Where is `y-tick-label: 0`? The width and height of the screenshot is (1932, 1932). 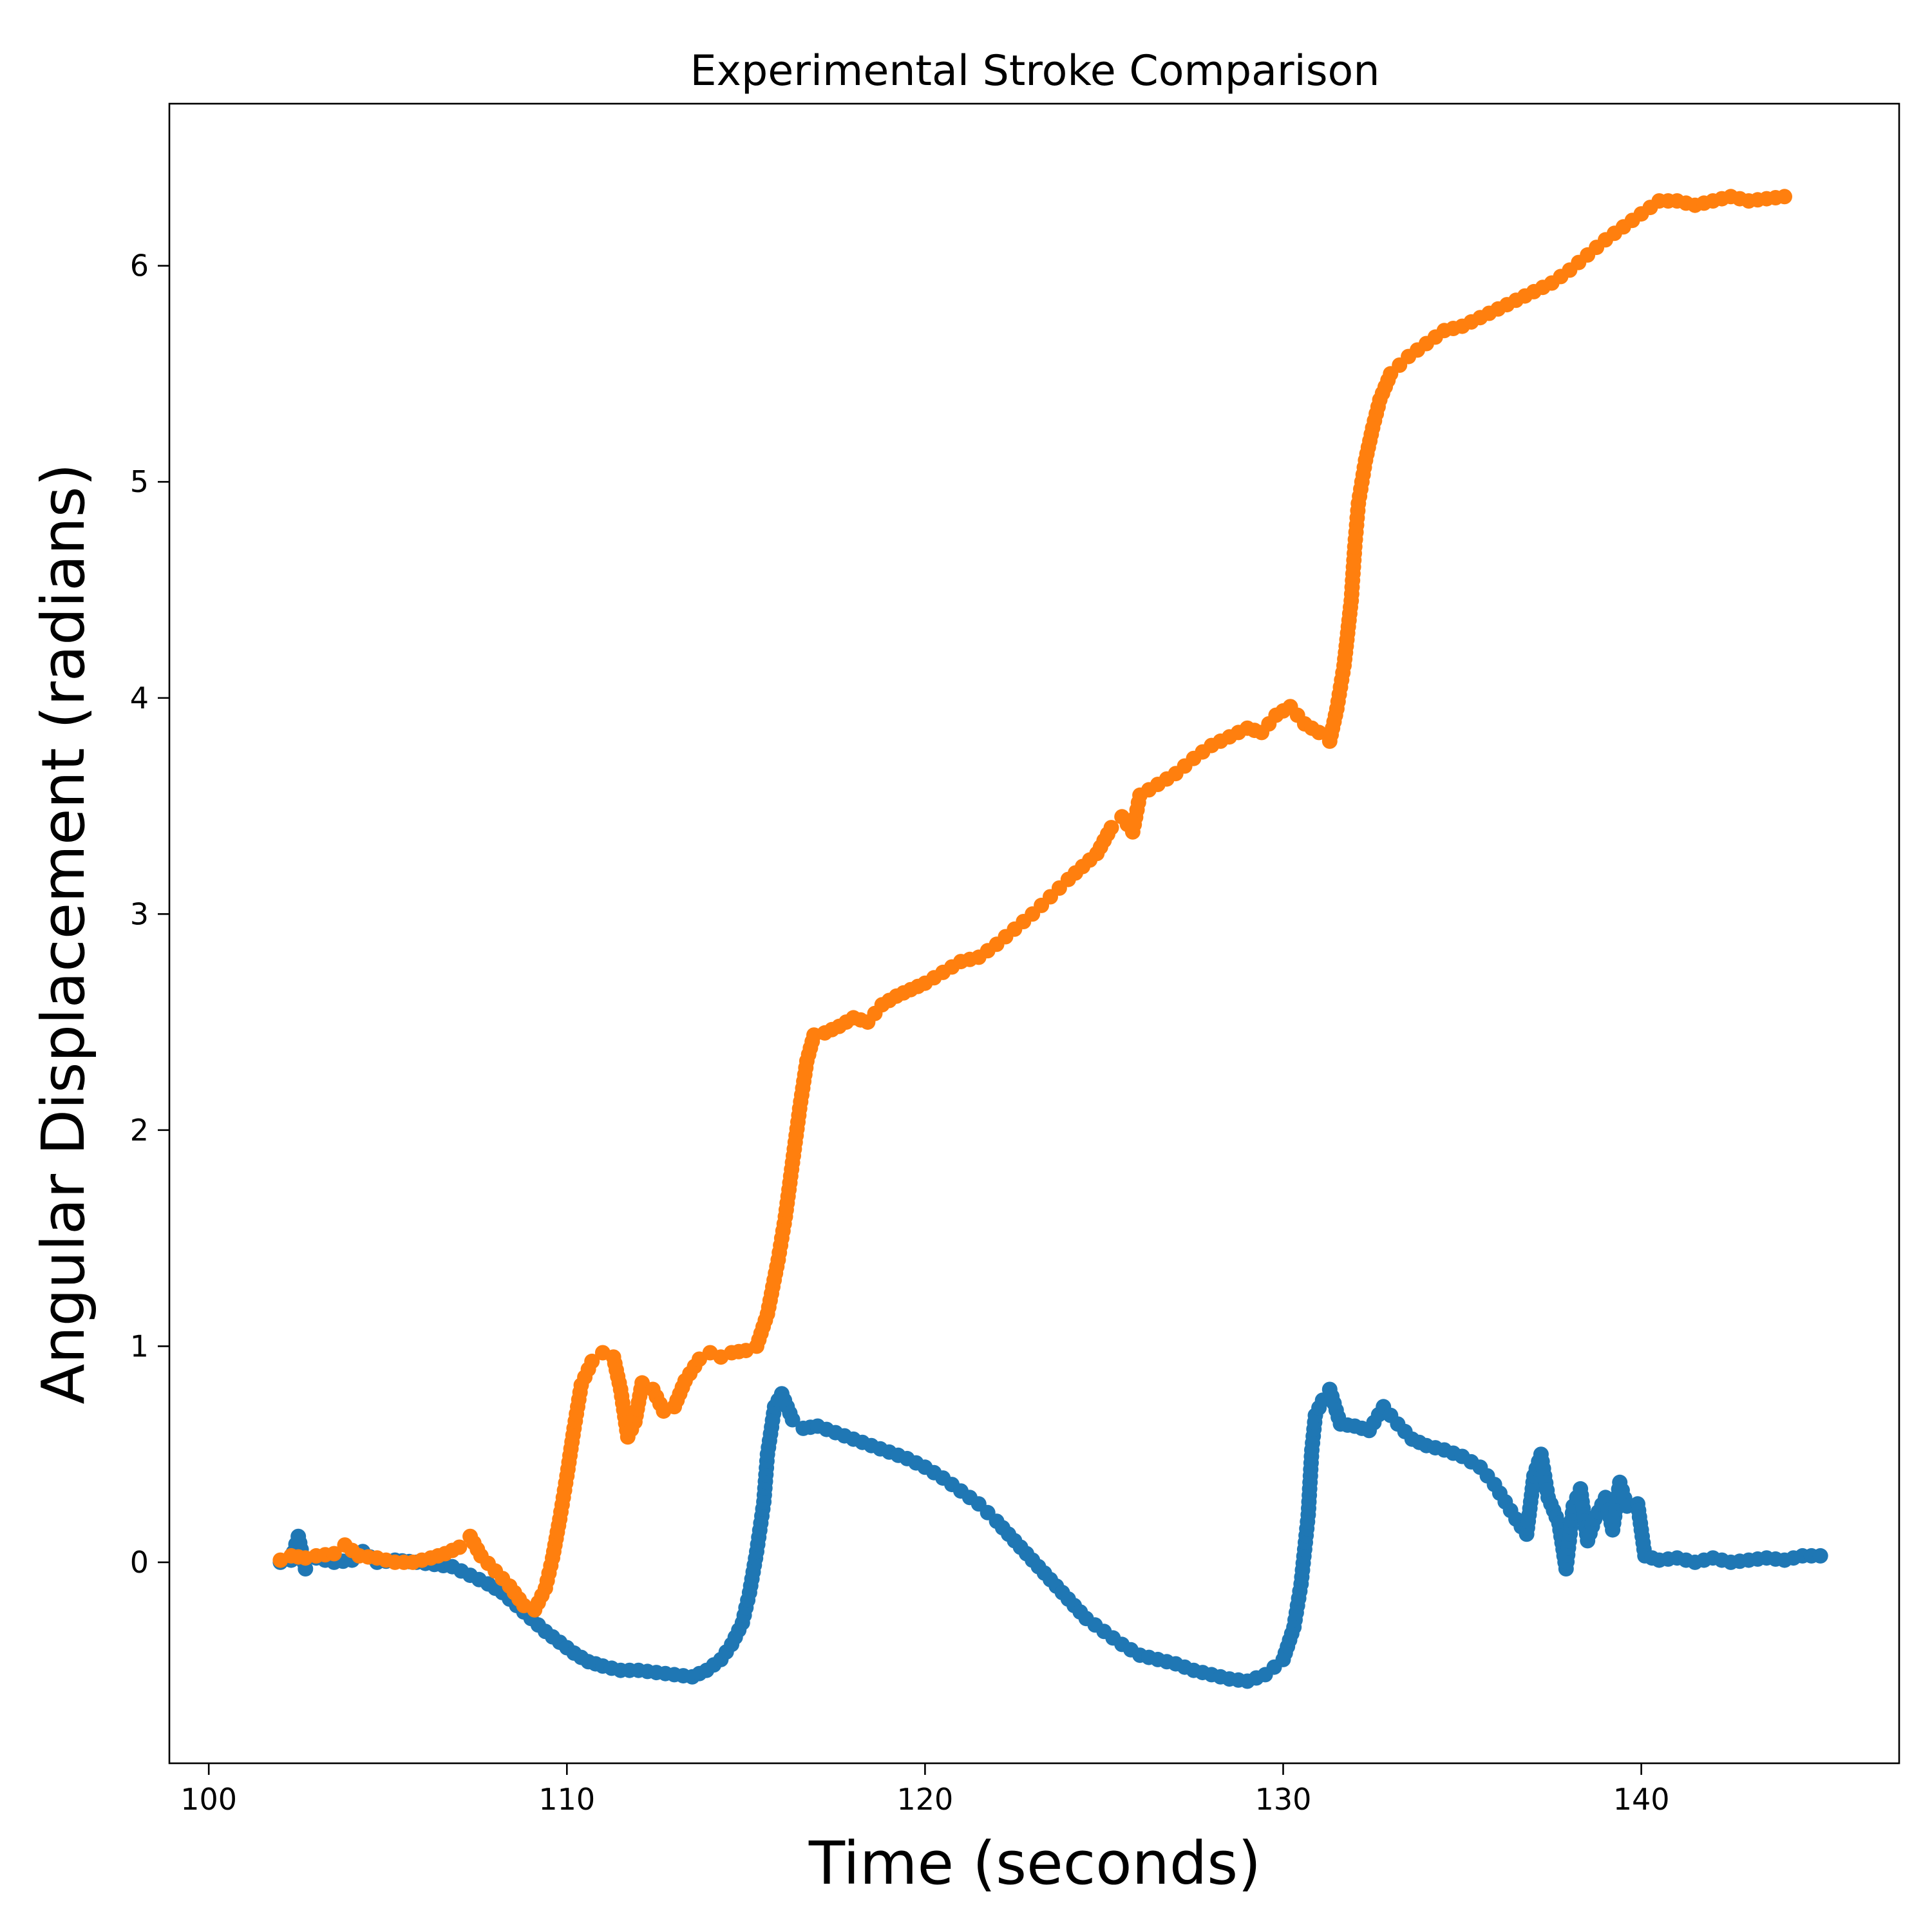 y-tick-label: 0 is located at coordinates (139, 1562).